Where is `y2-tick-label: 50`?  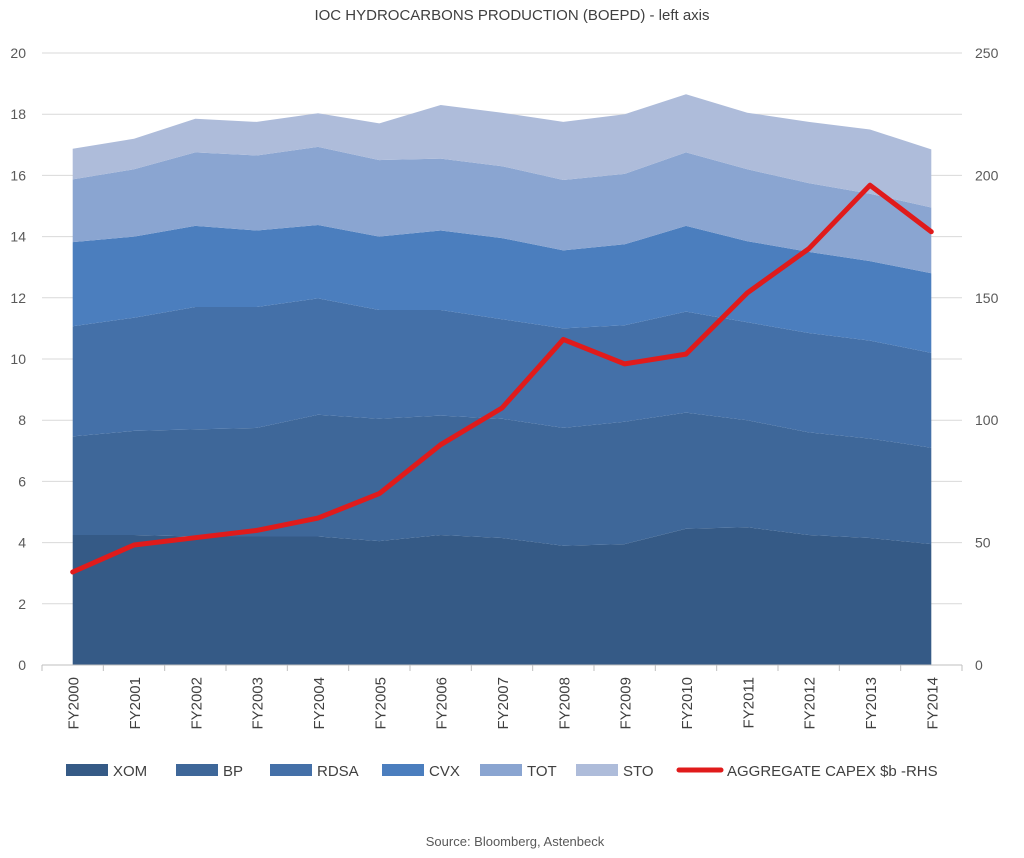
y2-tick-label: 50 is located at coordinates (983, 543).